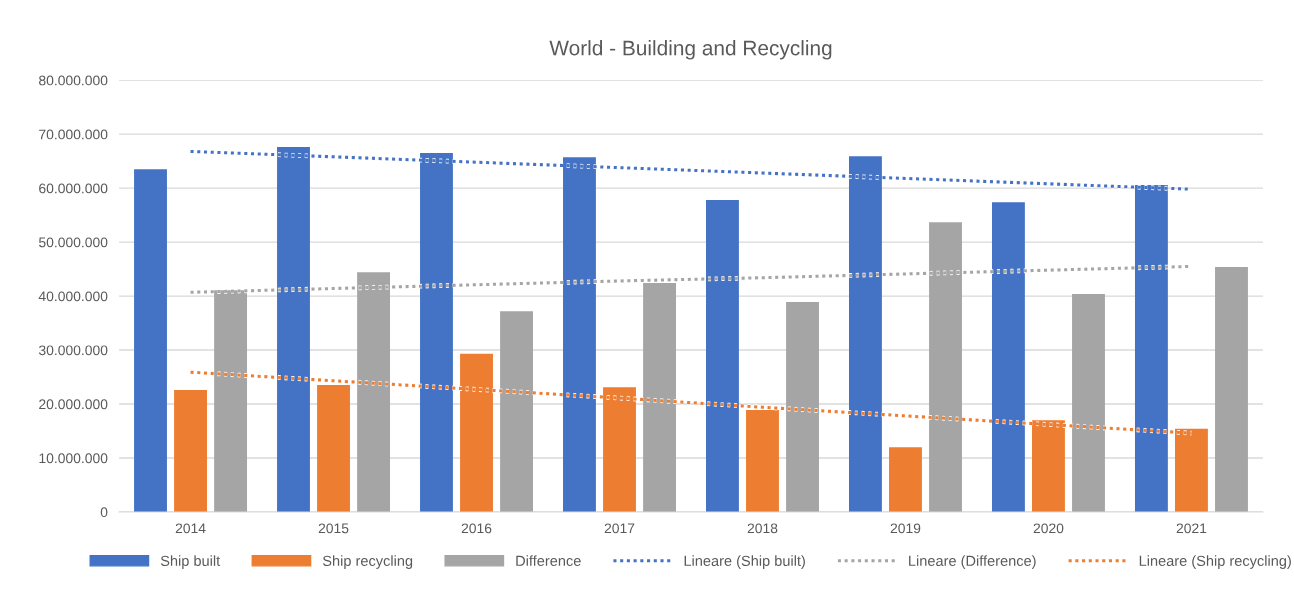  Describe the element at coordinates (190, 528) in the screenshot. I see `x-tick-label: 2014` at that location.